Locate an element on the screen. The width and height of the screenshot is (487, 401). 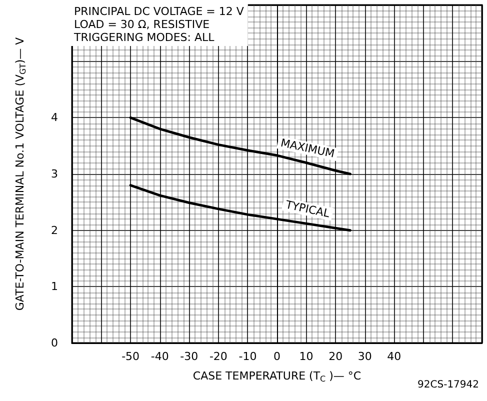
x-tick-label: 30 is located at coordinates (365, 356).